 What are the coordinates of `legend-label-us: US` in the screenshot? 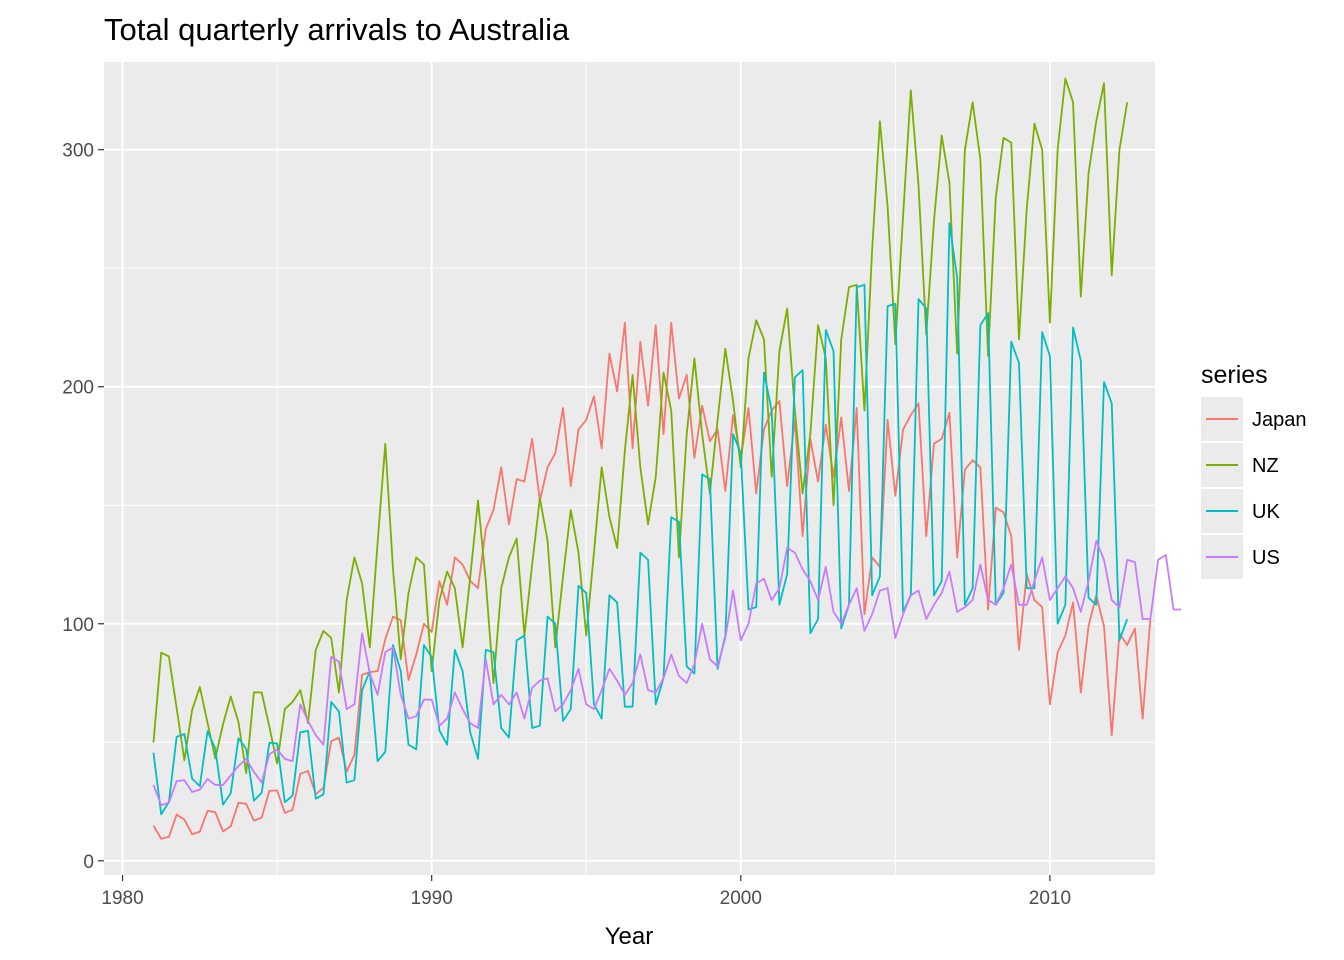 It's located at (1266, 558).